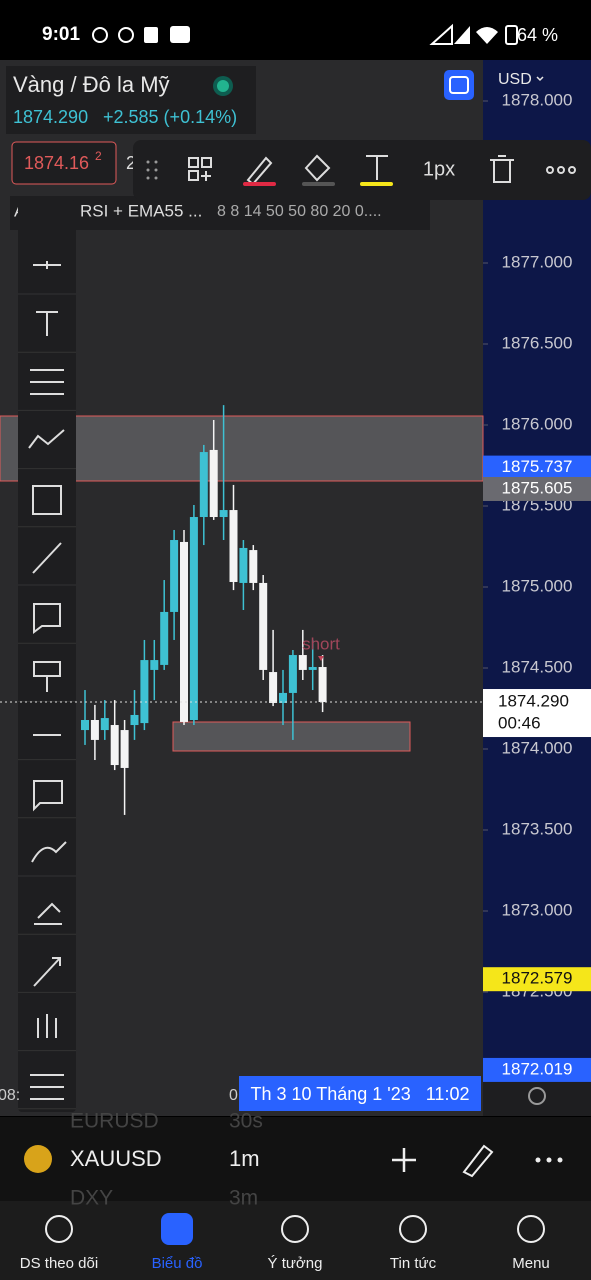  I want to click on add-icon, so click(404, 1160).